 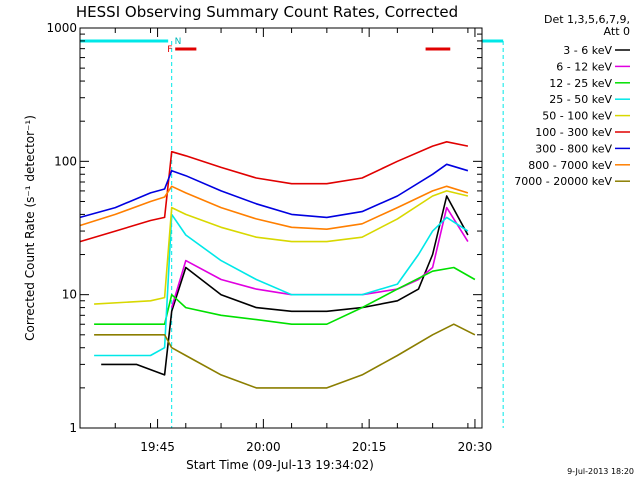 I want to click on x-tick-label-2: 20:15, so click(x=369, y=447).